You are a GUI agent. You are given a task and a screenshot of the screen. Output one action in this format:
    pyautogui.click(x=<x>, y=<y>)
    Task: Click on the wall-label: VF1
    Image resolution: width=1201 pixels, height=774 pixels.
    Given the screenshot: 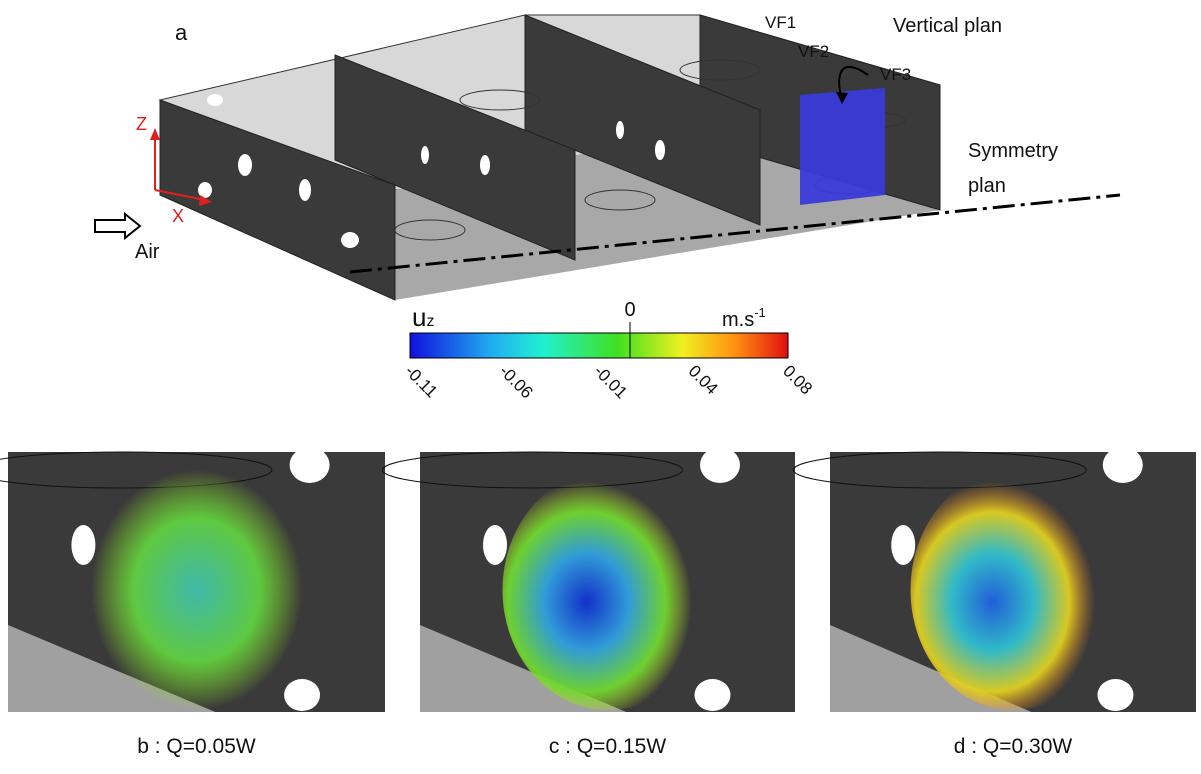 What is the action you would take?
    pyautogui.click(x=780, y=22)
    